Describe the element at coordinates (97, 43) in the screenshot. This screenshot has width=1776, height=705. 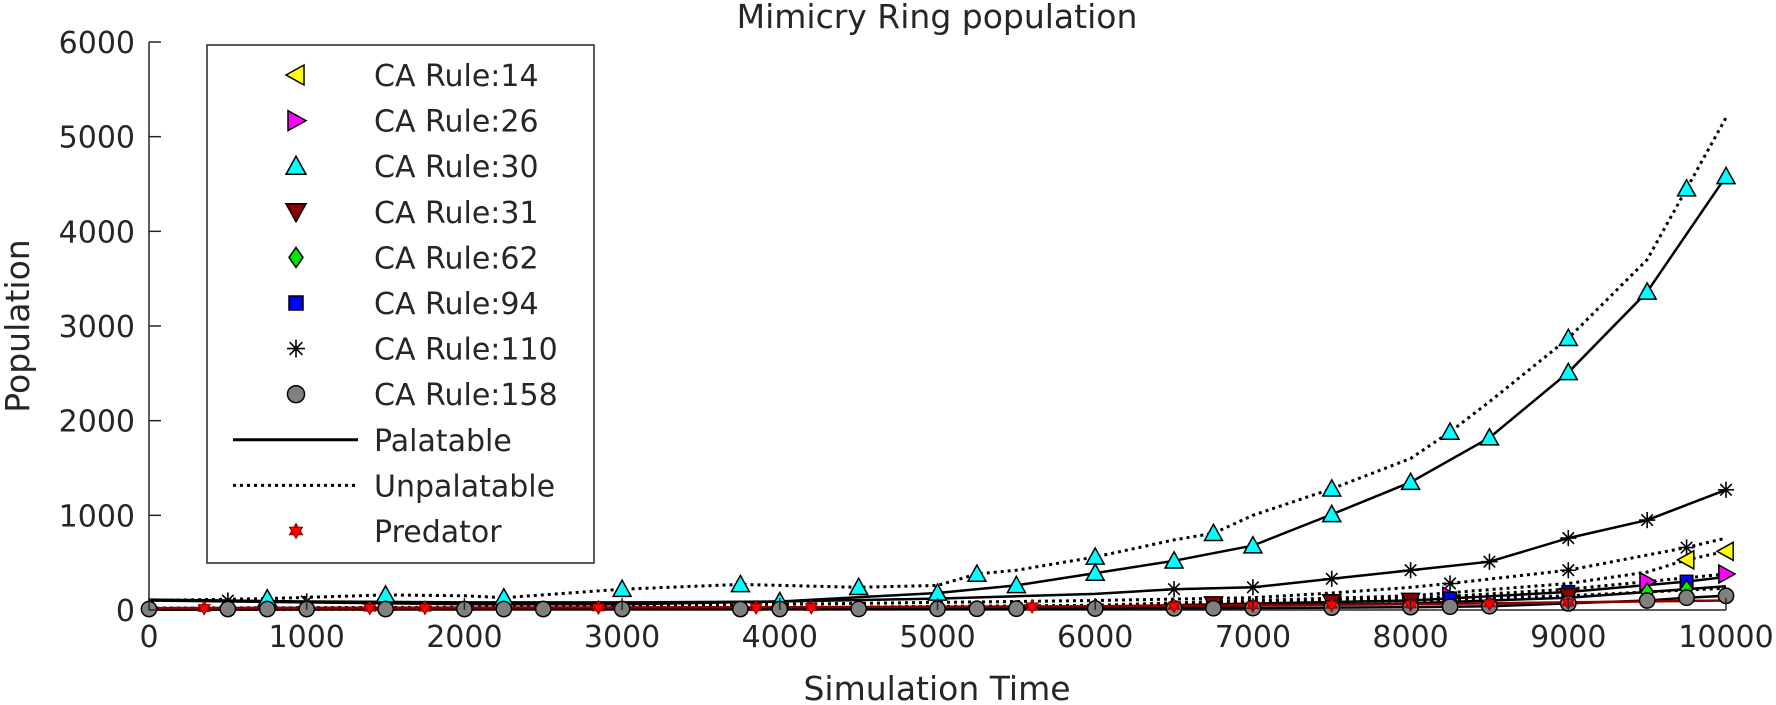
I see `y-tick-label: 6000` at that location.